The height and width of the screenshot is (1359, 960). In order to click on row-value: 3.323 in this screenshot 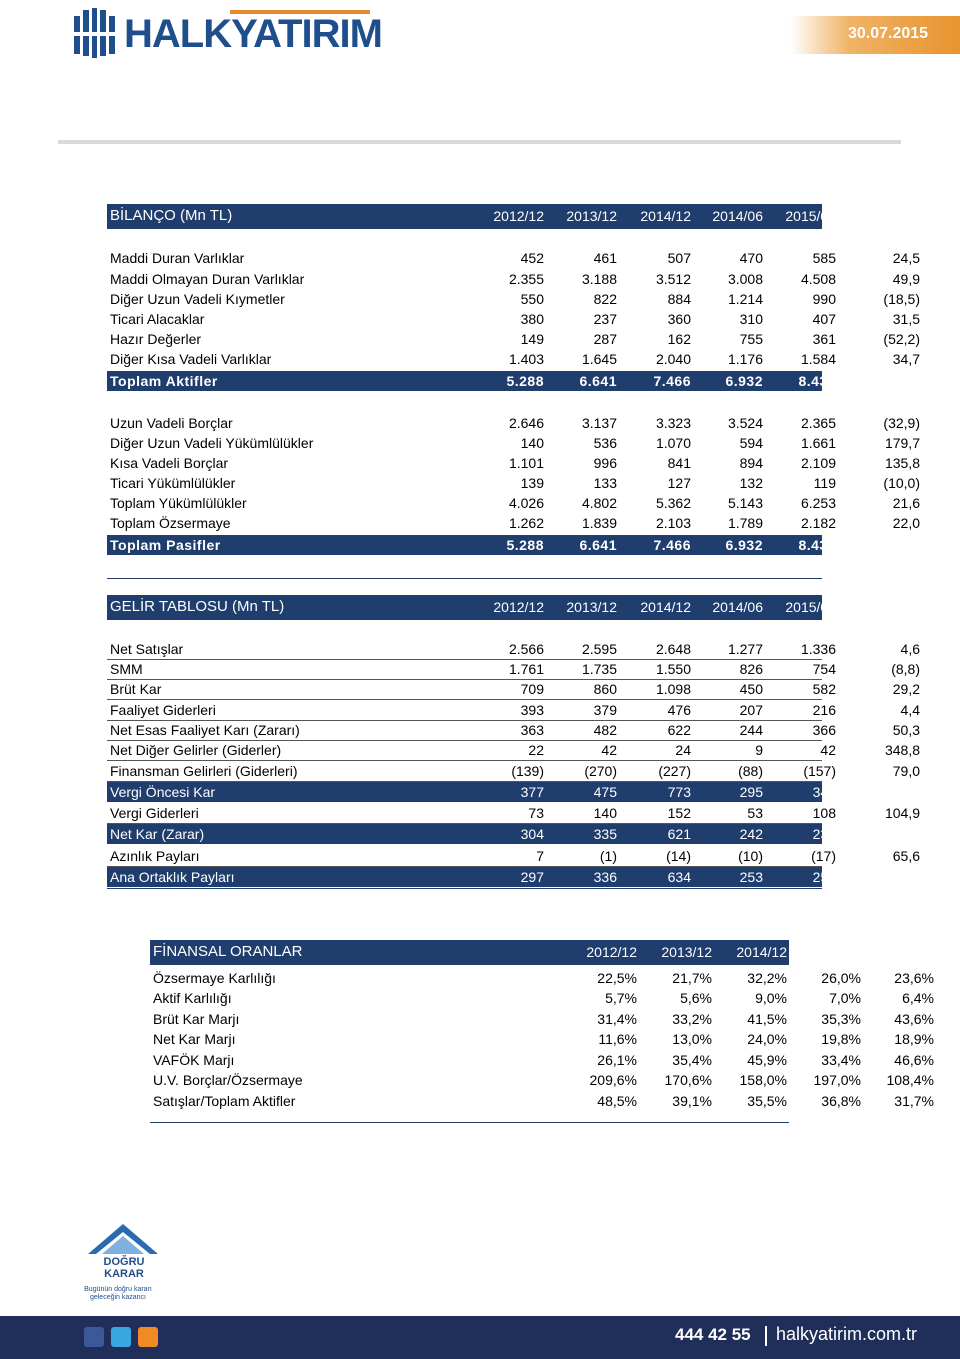, I will do `click(673, 423)`.